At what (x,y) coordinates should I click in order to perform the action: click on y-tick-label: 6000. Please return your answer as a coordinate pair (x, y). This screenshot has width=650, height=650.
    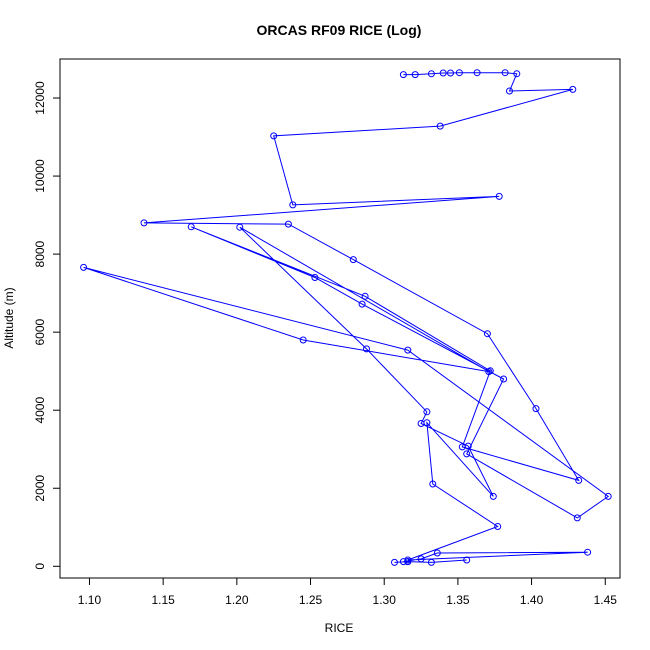
    Looking at the image, I should click on (40, 331).